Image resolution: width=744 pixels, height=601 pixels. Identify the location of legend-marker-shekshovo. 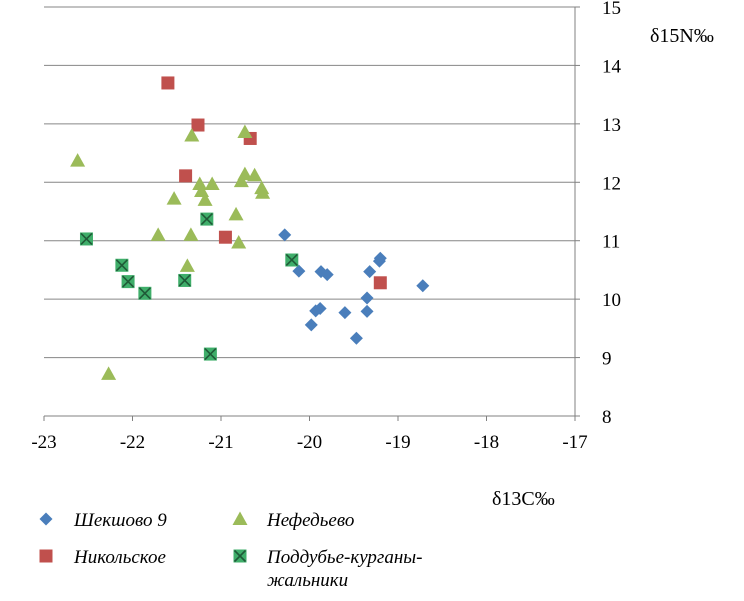
(46, 519).